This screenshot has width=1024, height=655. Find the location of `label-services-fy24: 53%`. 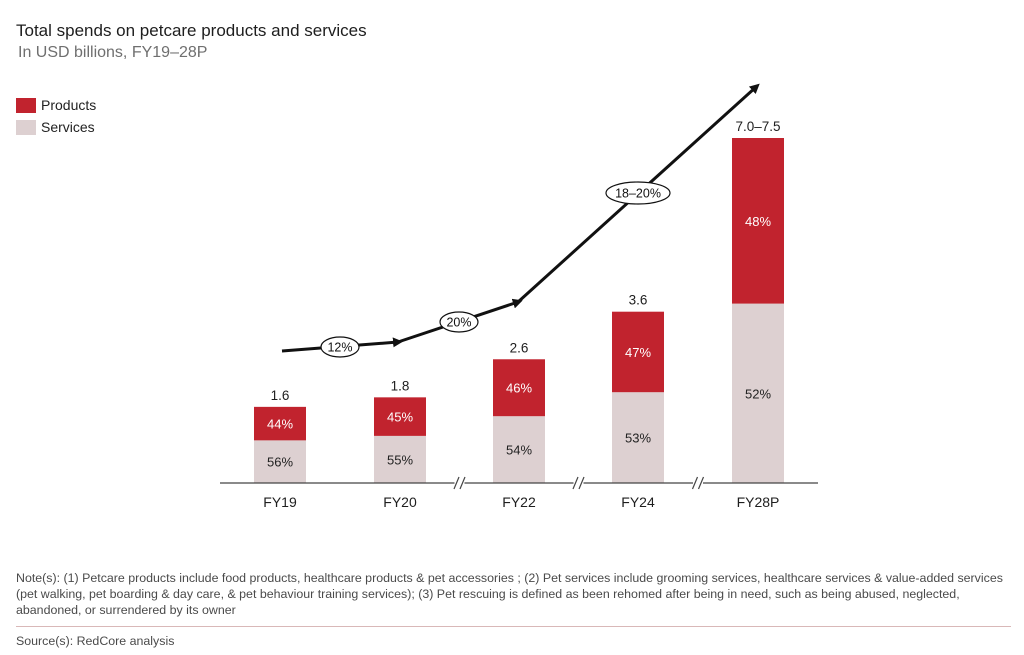

label-services-fy24: 53% is located at coordinates (638, 438).